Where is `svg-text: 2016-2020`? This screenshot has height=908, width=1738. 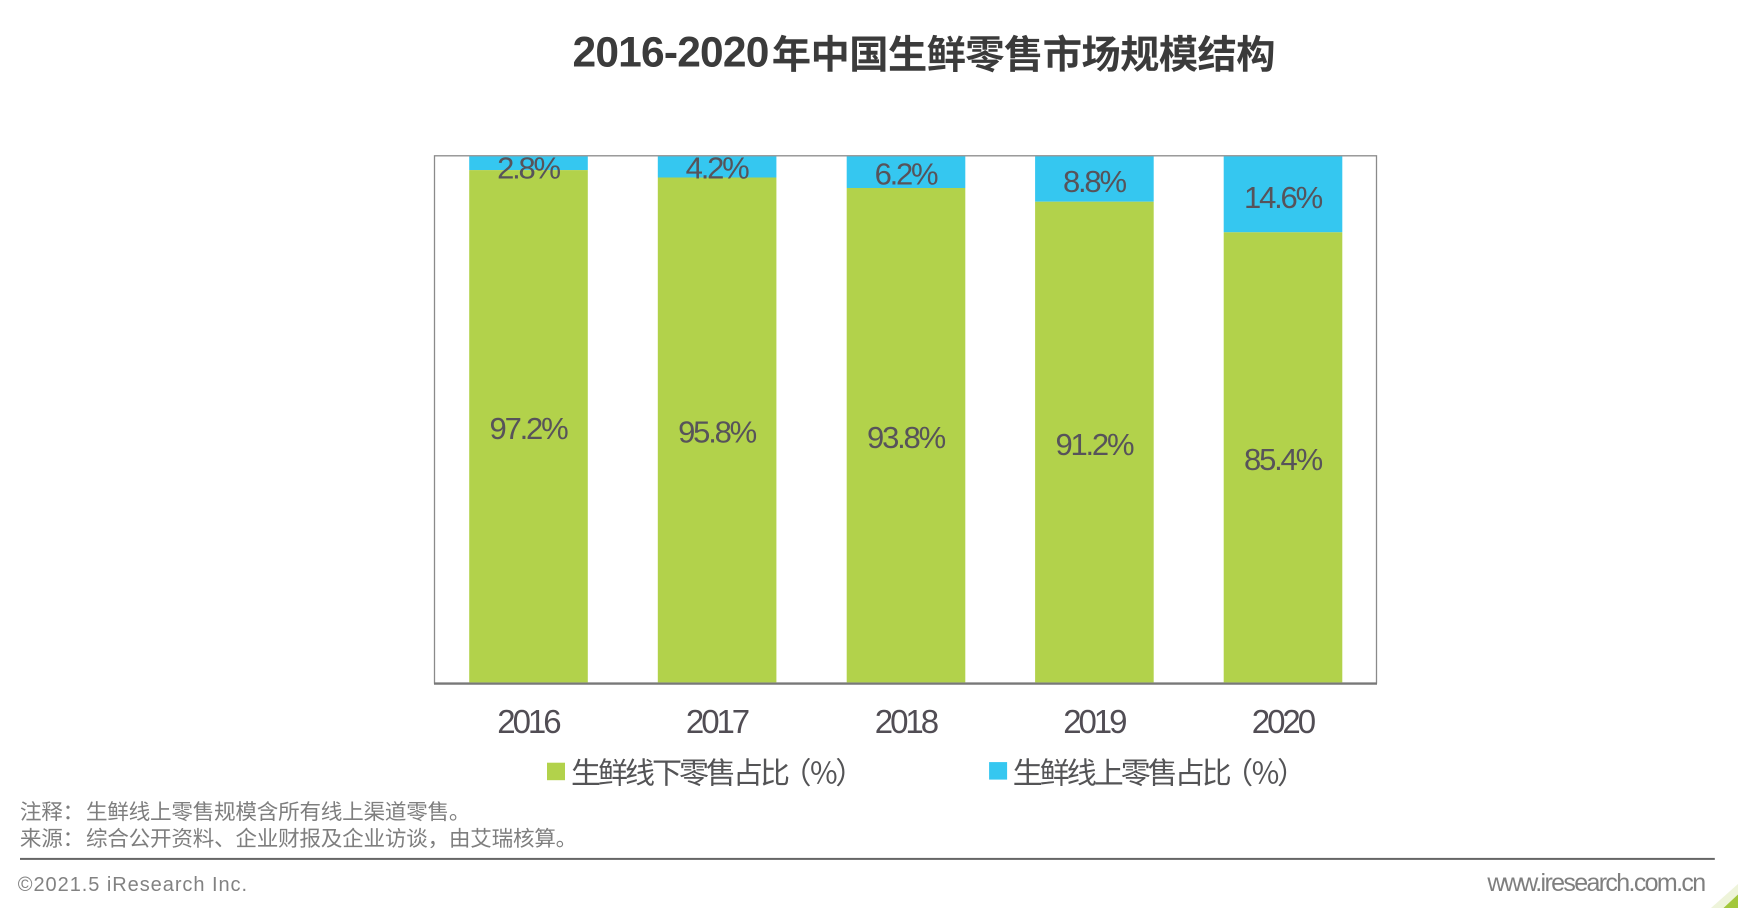 svg-text: 2016-2020 is located at coordinates (671, 53).